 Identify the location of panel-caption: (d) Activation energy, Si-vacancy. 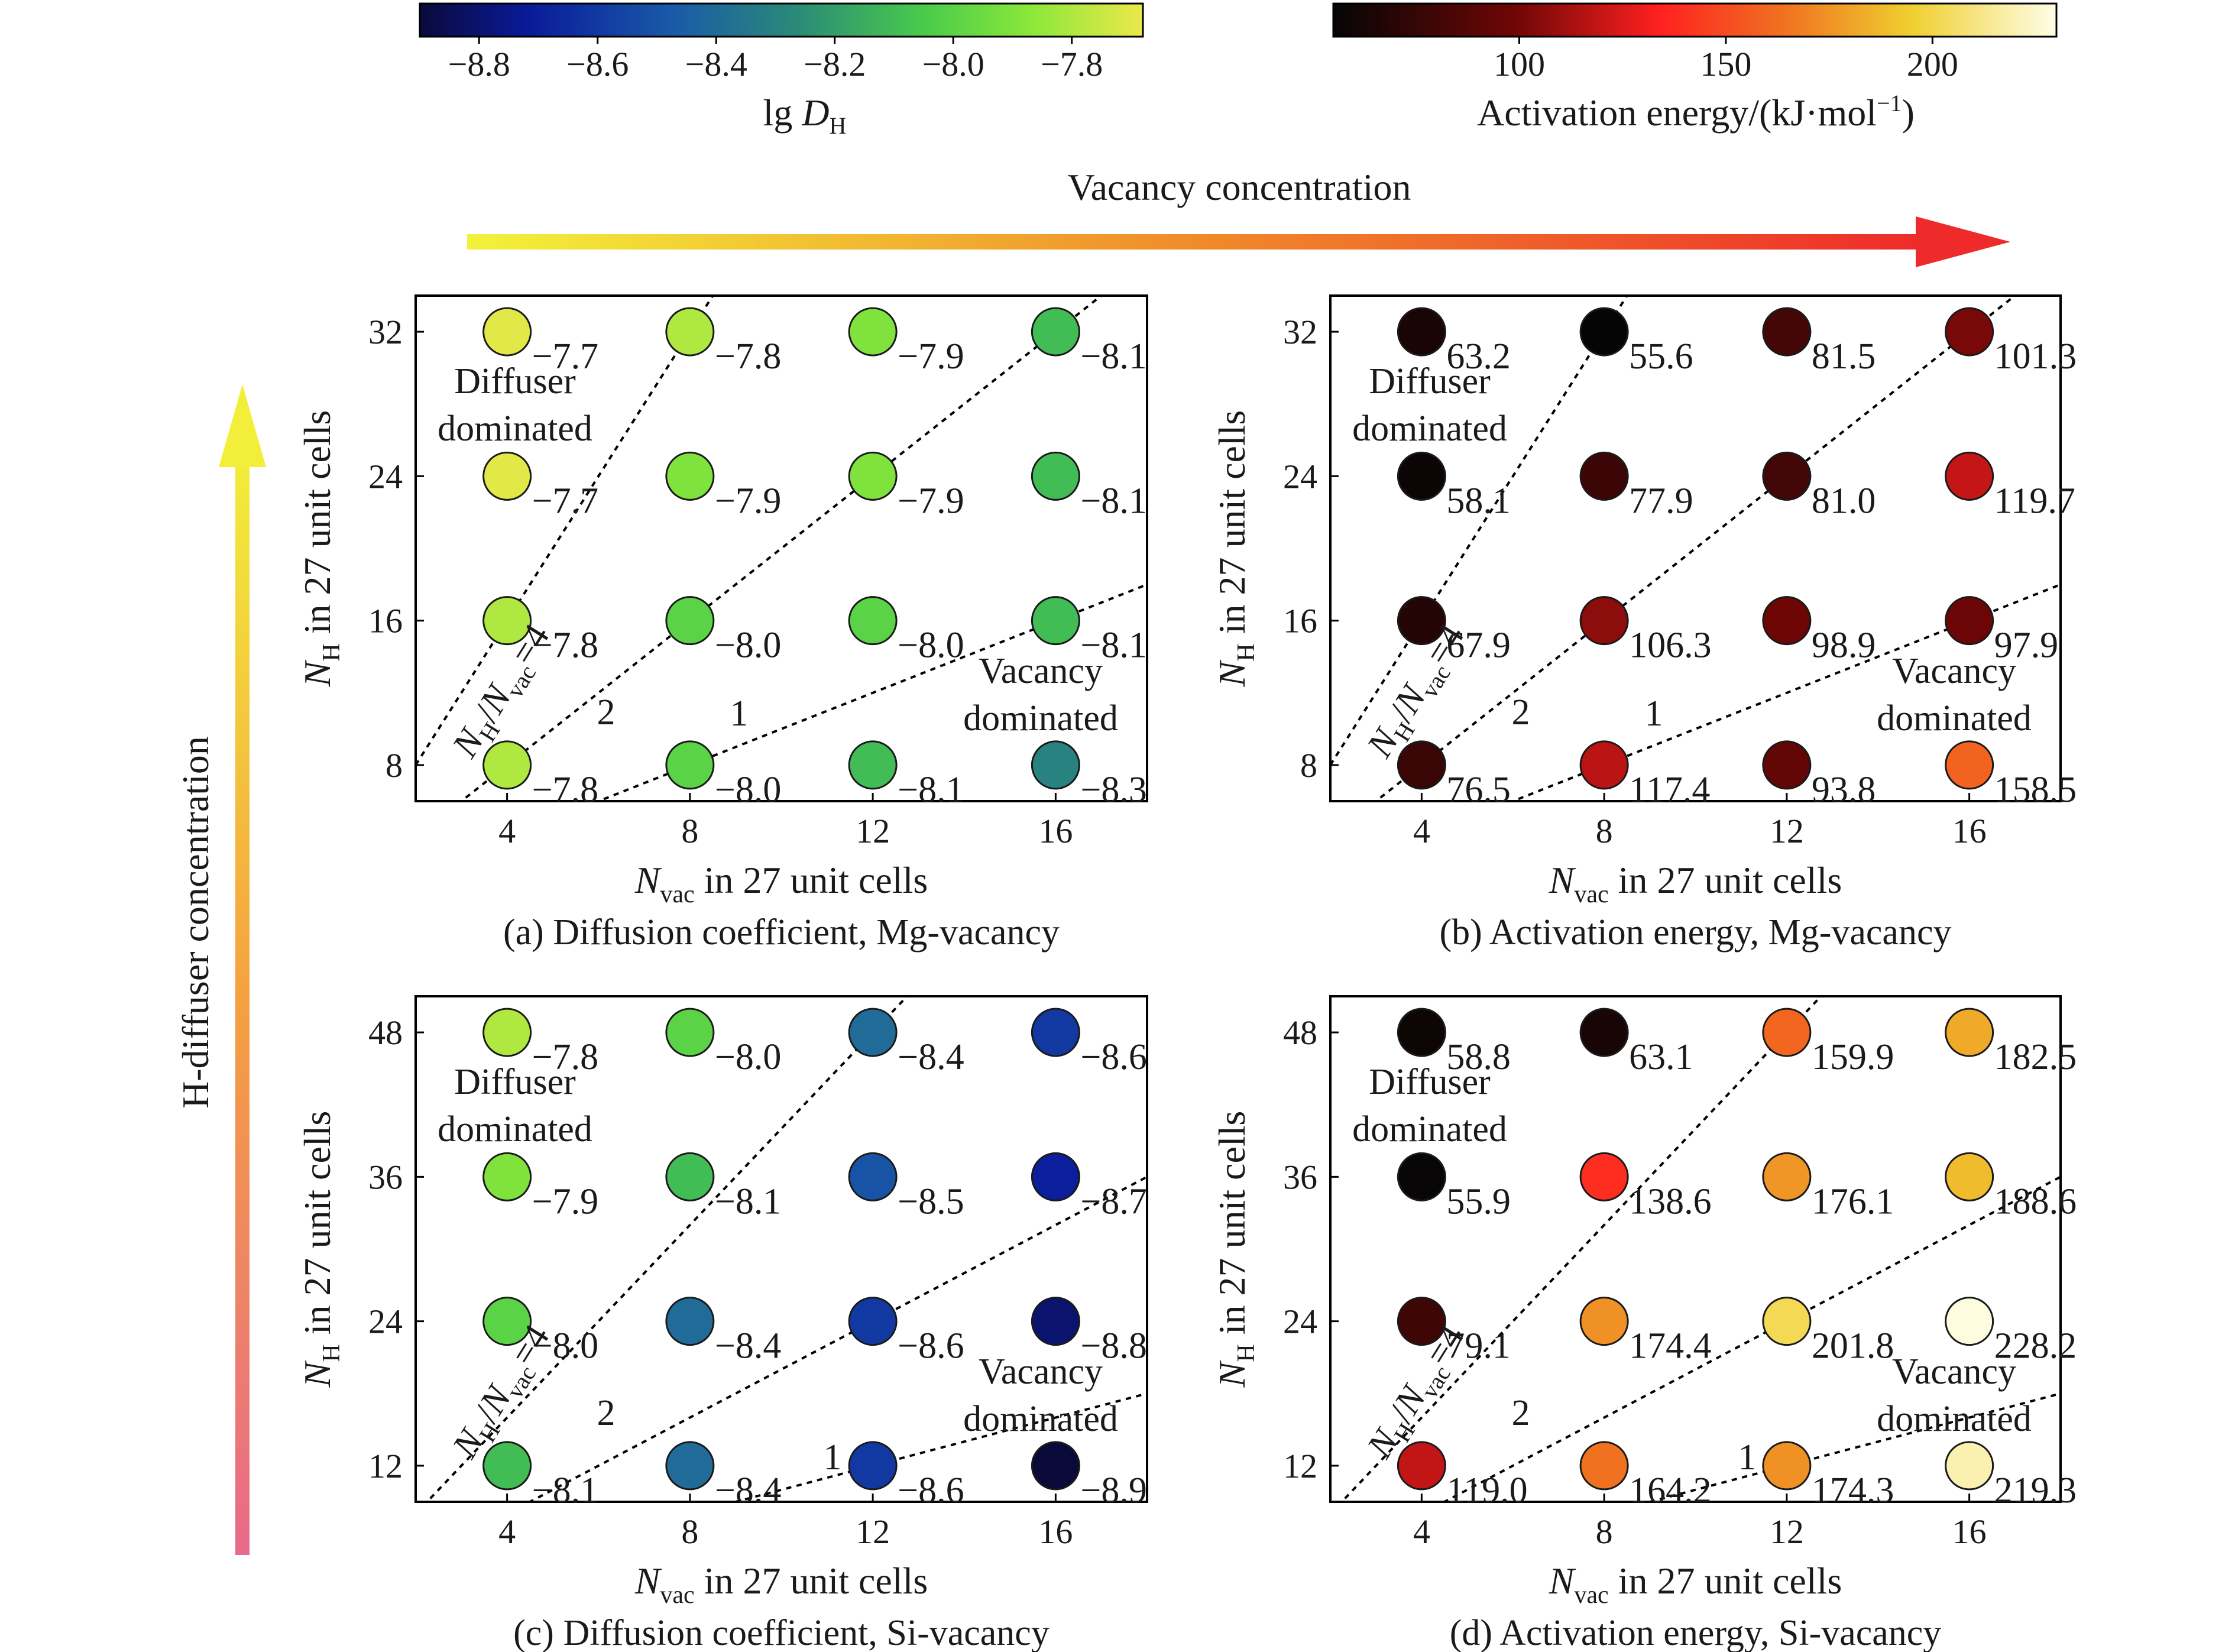
(1696, 1632).